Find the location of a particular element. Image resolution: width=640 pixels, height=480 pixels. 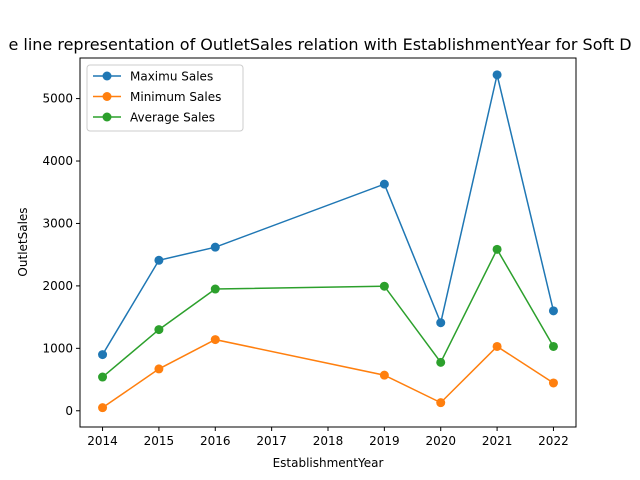

y-axis-label: OutletSales is located at coordinates (23, 241).